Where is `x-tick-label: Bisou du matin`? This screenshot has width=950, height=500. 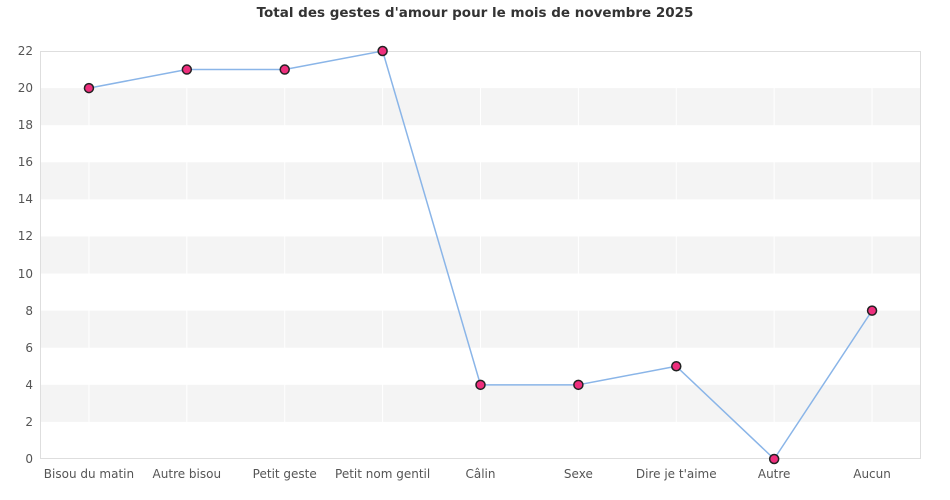 x-tick-label: Bisou du matin is located at coordinates (89, 474).